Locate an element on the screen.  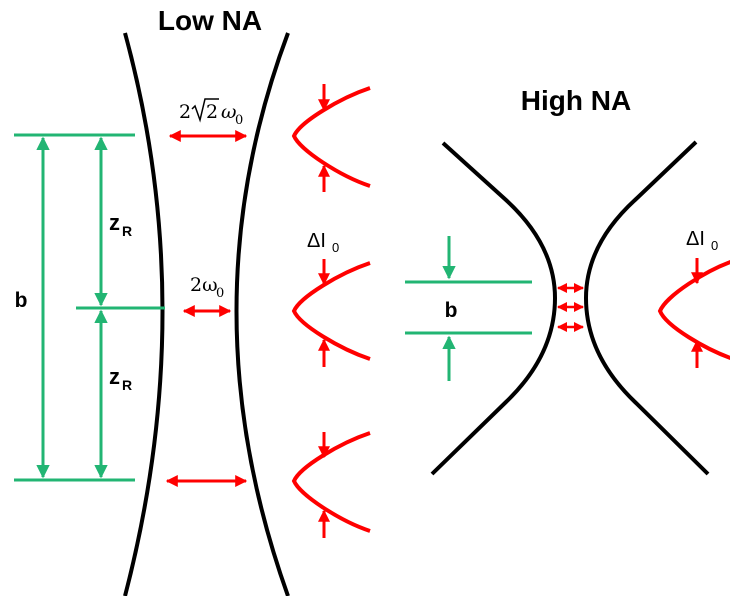
intensity-profile-middle: ΔI 0 is located at coordinates (331, 298).